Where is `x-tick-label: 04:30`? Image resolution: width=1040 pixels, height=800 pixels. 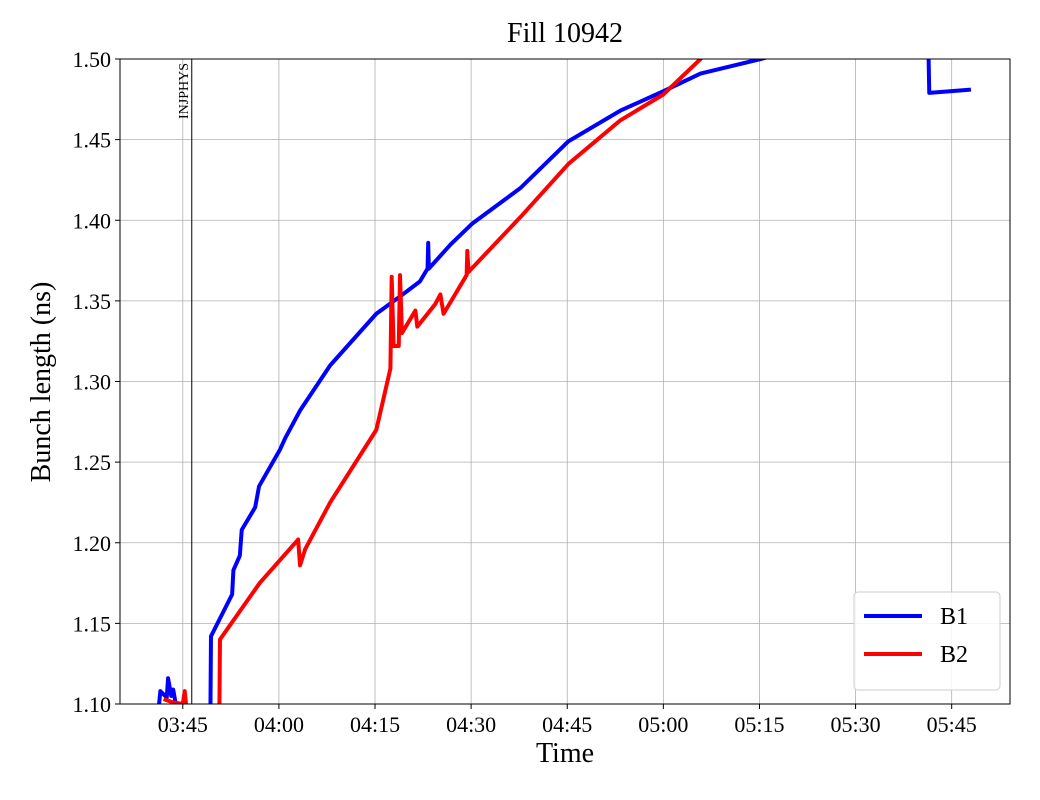
x-tick-label: 04:30 is located at coordinates (471, 724).